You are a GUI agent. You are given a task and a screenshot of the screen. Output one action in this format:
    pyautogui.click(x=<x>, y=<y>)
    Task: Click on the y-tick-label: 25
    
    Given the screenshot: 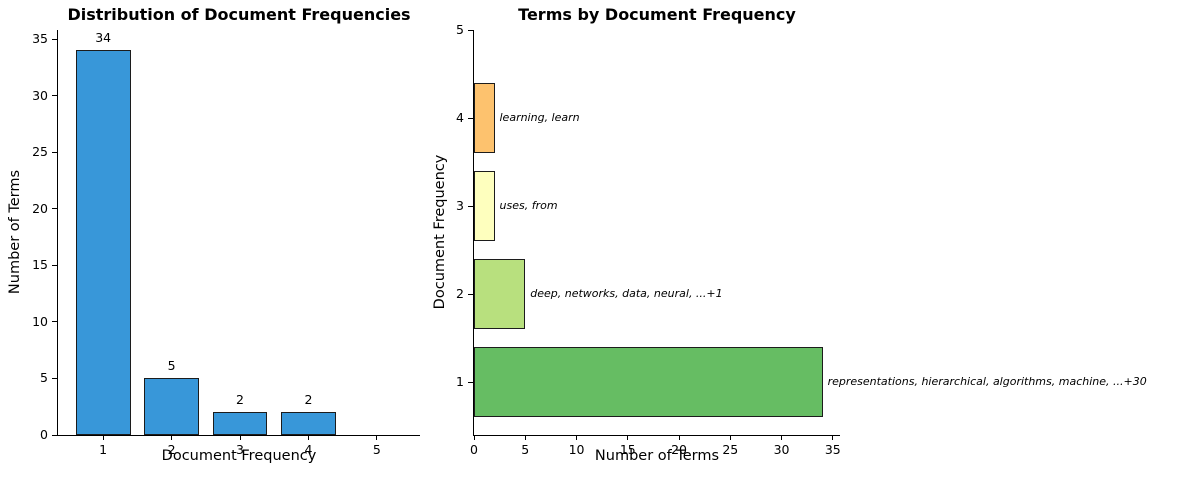 What is the action you would take?
    pyautogui.click(x=40, y=152)
    